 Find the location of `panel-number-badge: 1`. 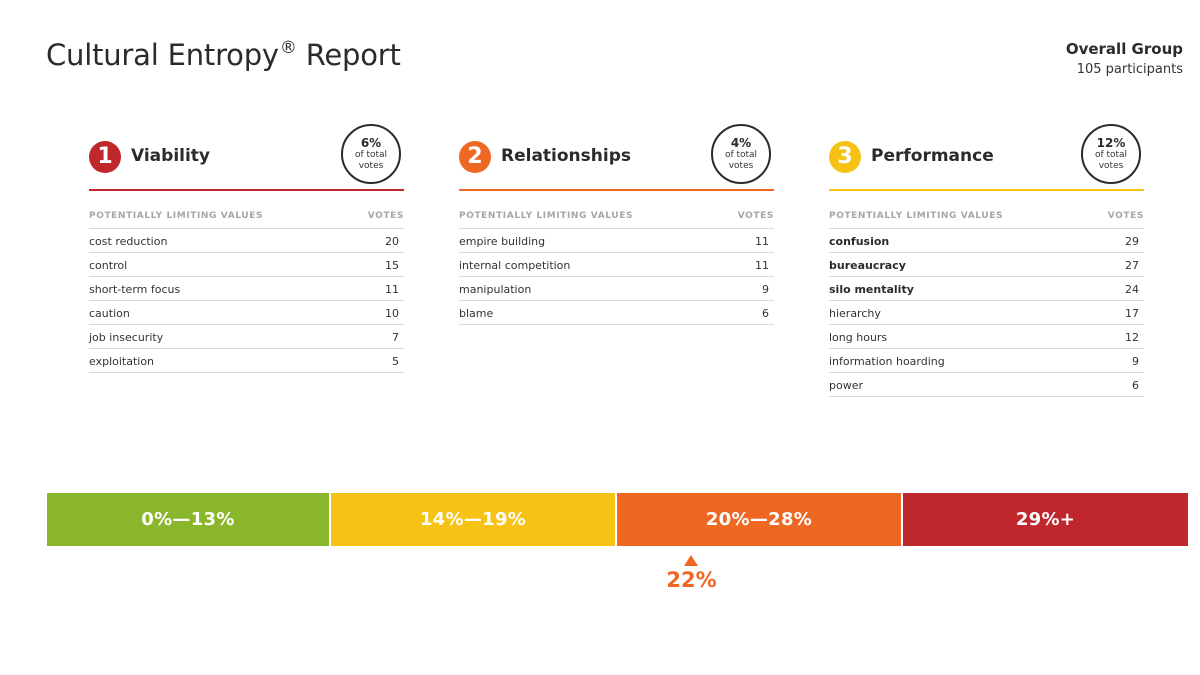

panel-number-badge: 1 is located at coordinates (105, 157).